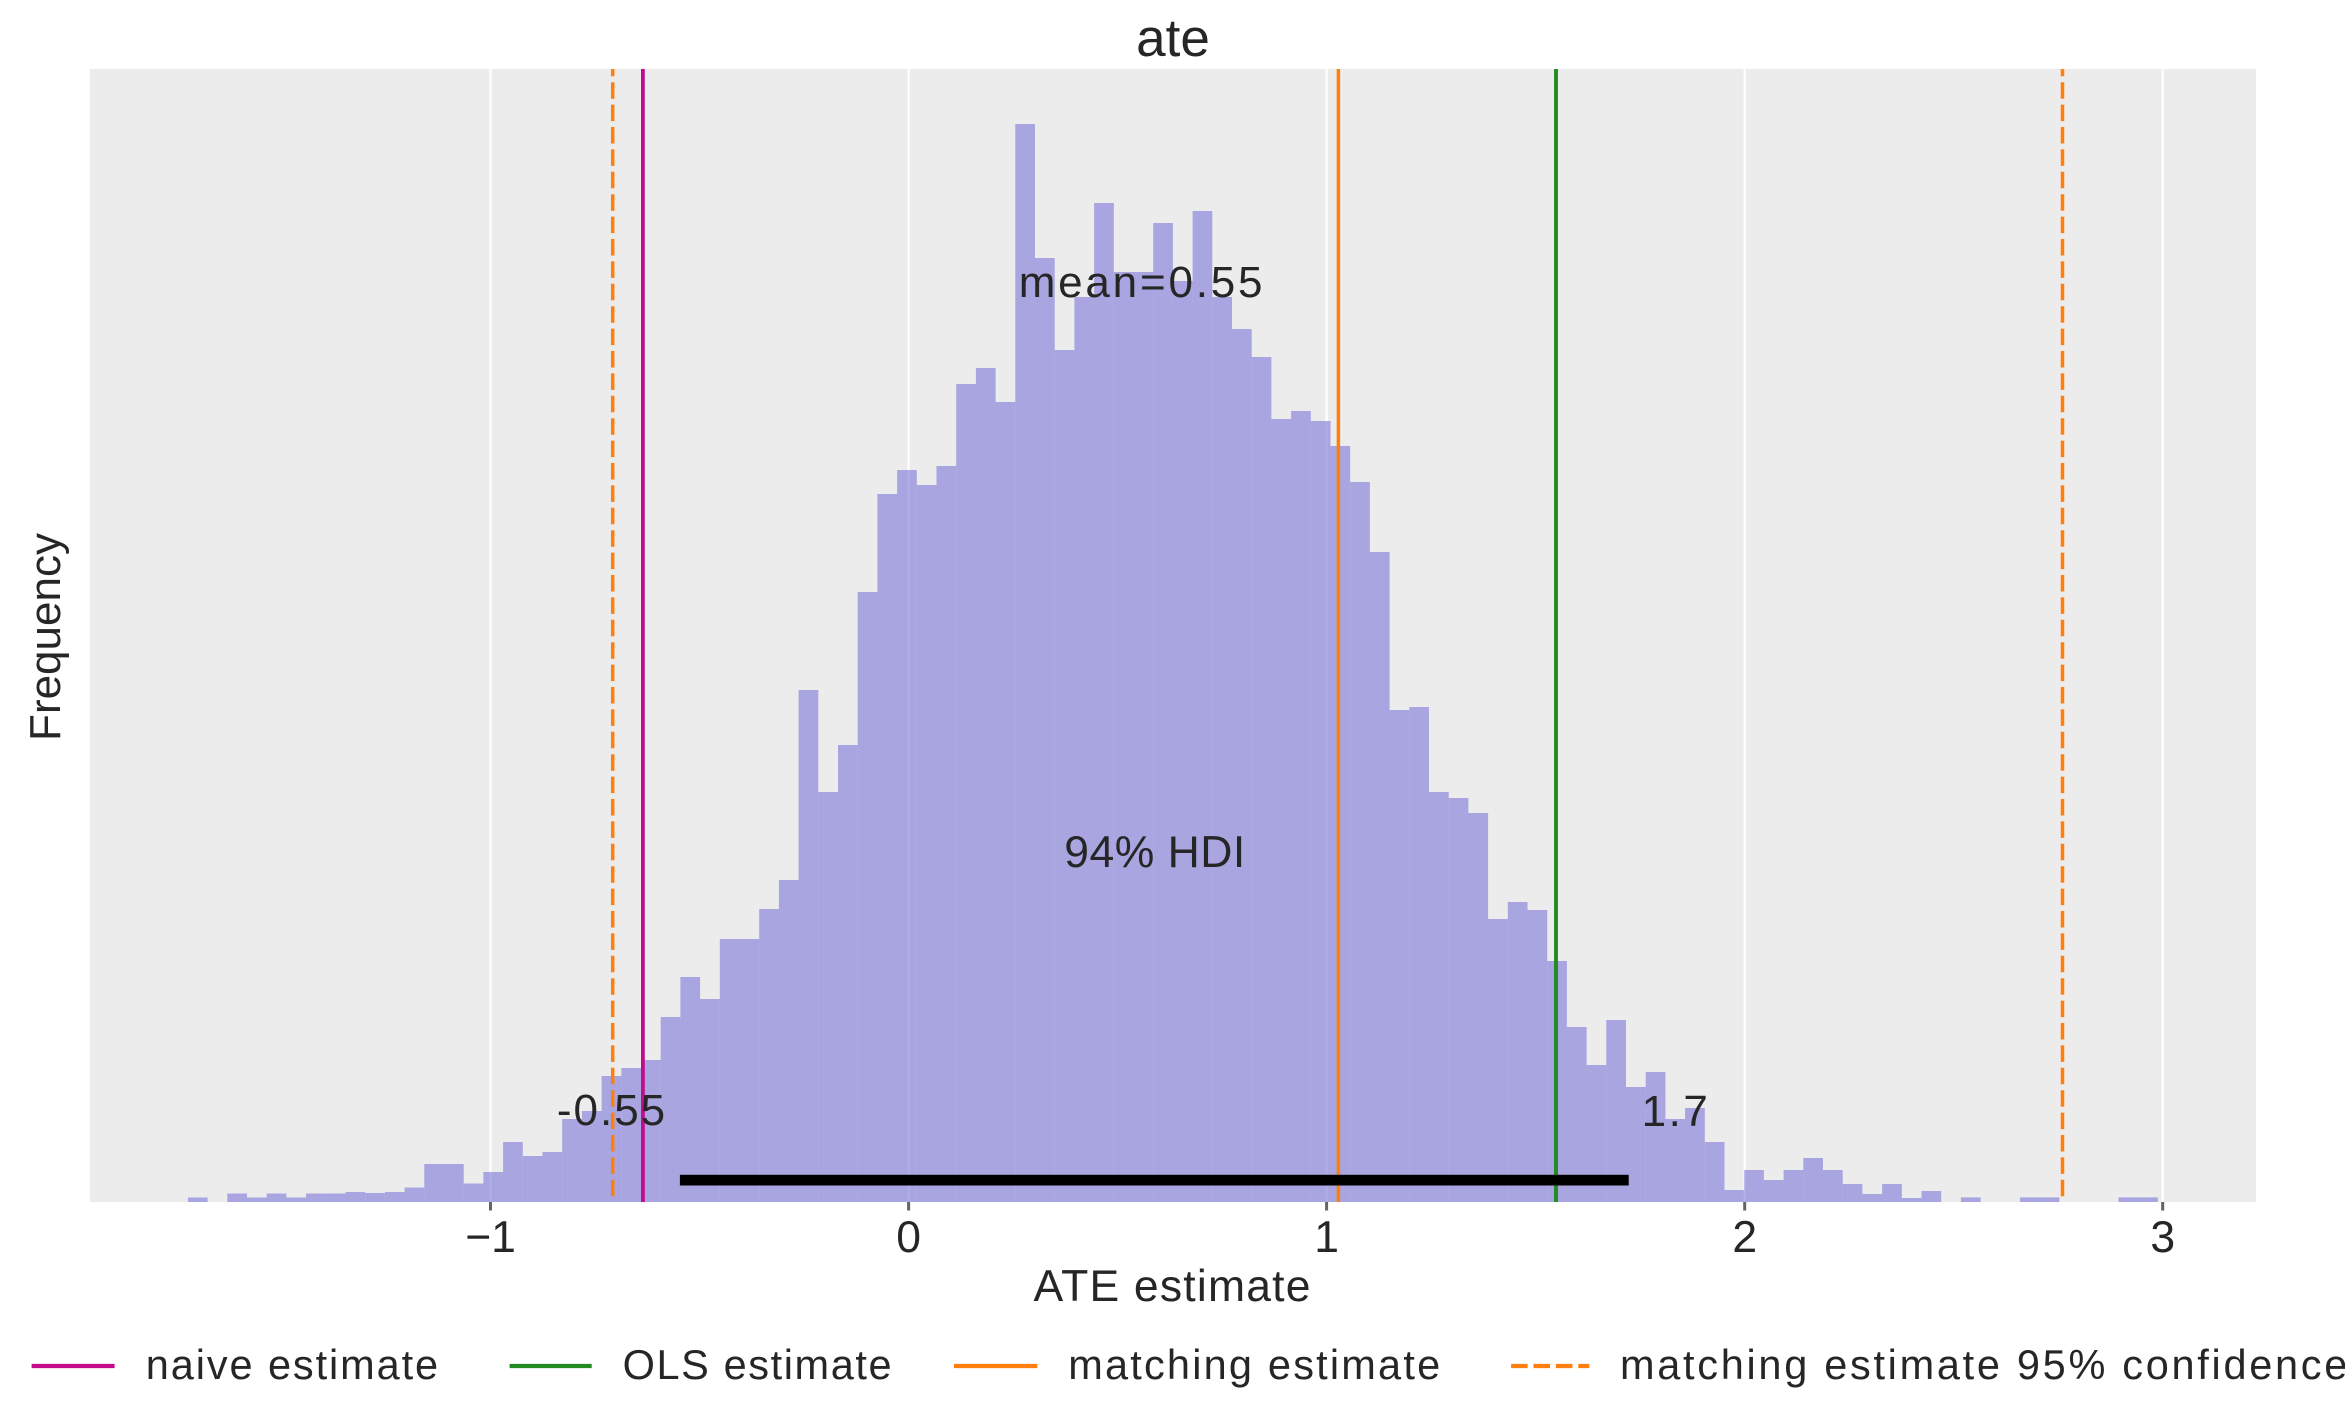  I want to click on svg-text: Frequency, so click(45, 637).